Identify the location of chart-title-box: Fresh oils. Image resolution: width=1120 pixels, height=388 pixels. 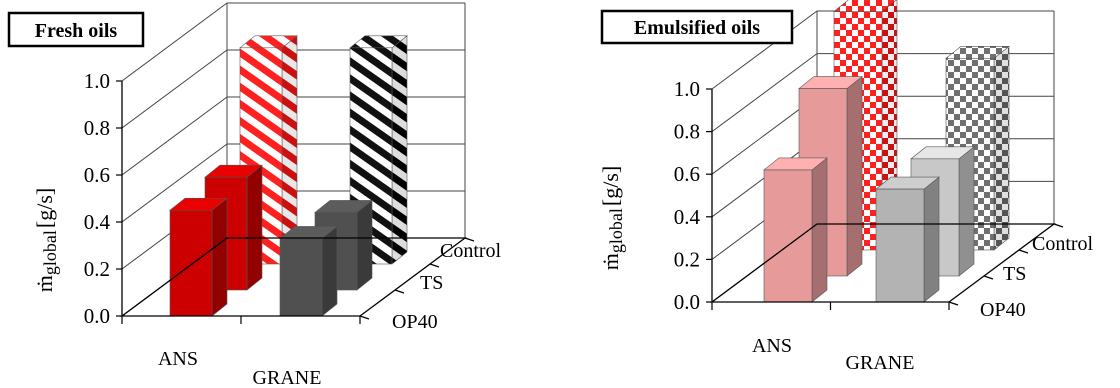
(76, 29).